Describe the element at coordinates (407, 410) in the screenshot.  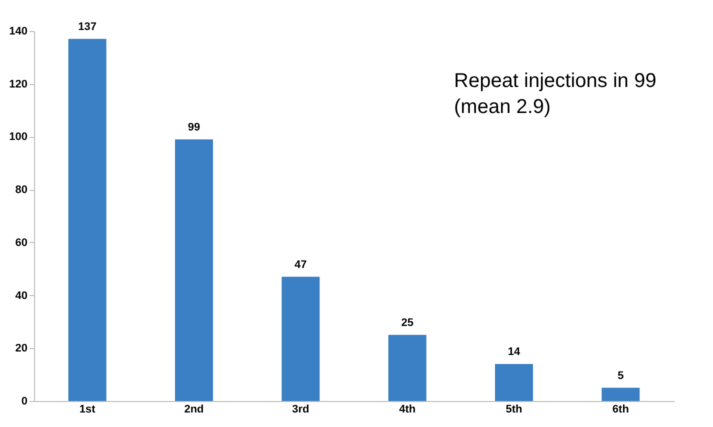
I see `x-tick-label: 4th` at that location.